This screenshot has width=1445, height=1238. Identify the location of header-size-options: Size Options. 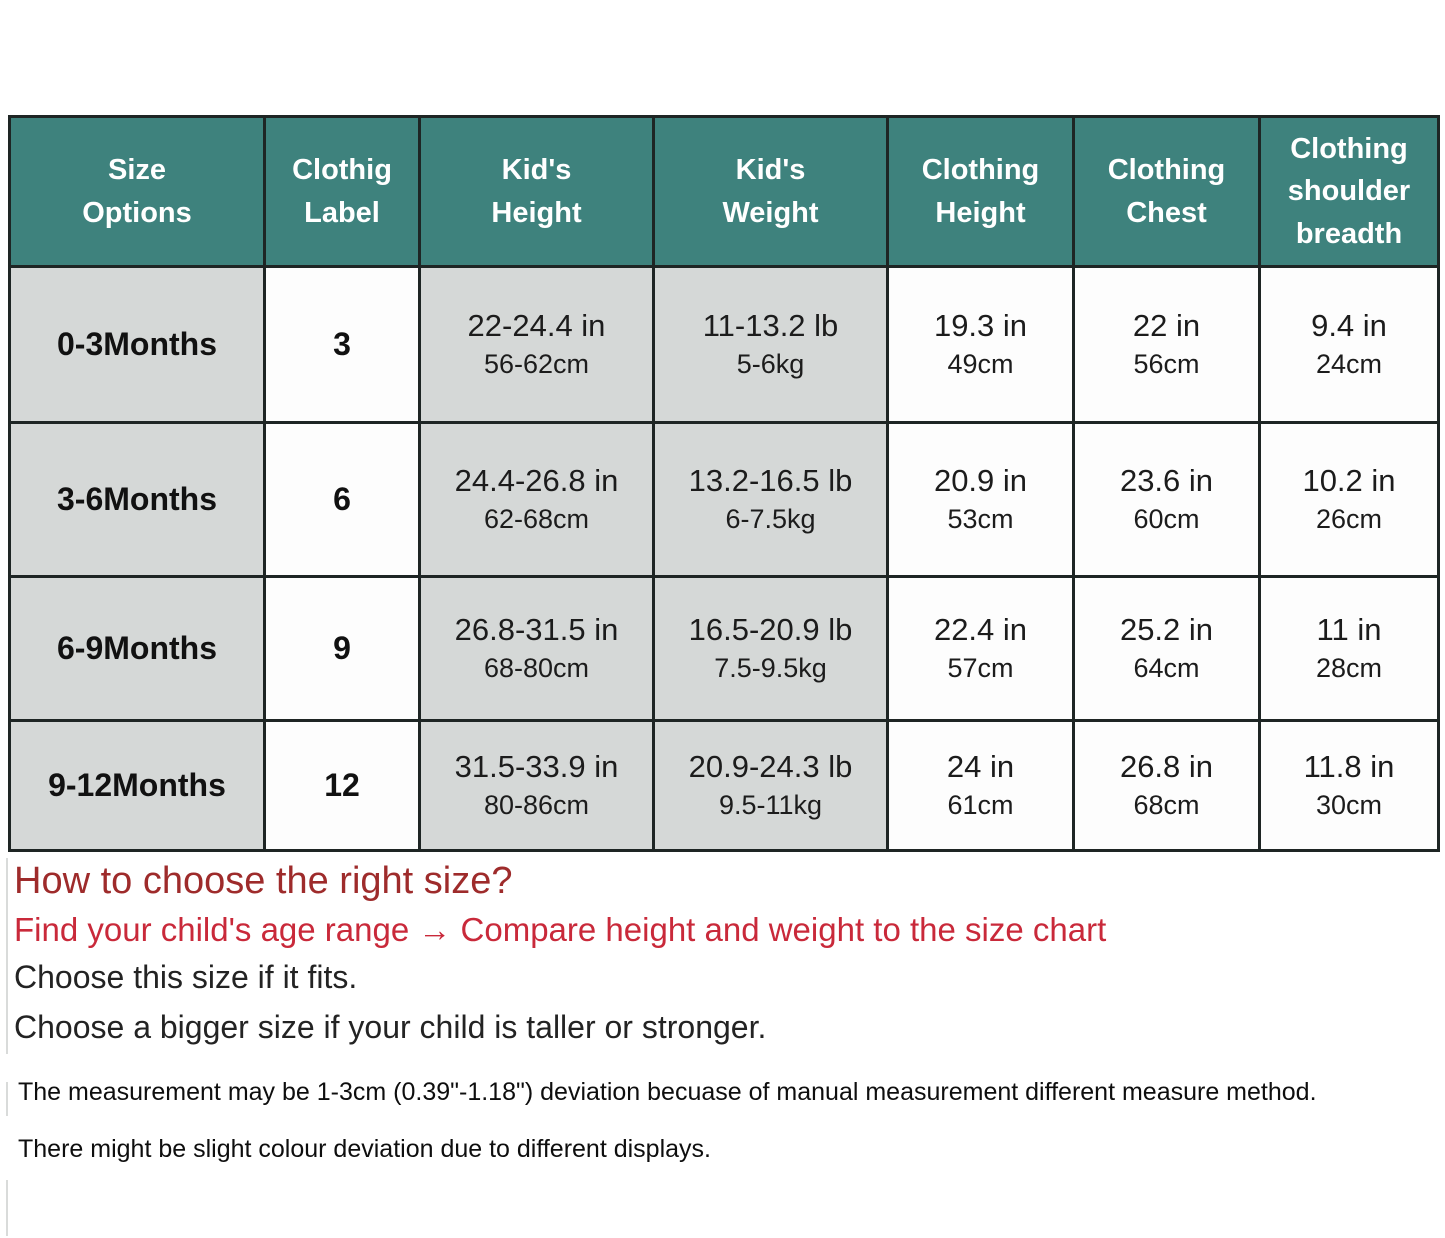
(137, 191).